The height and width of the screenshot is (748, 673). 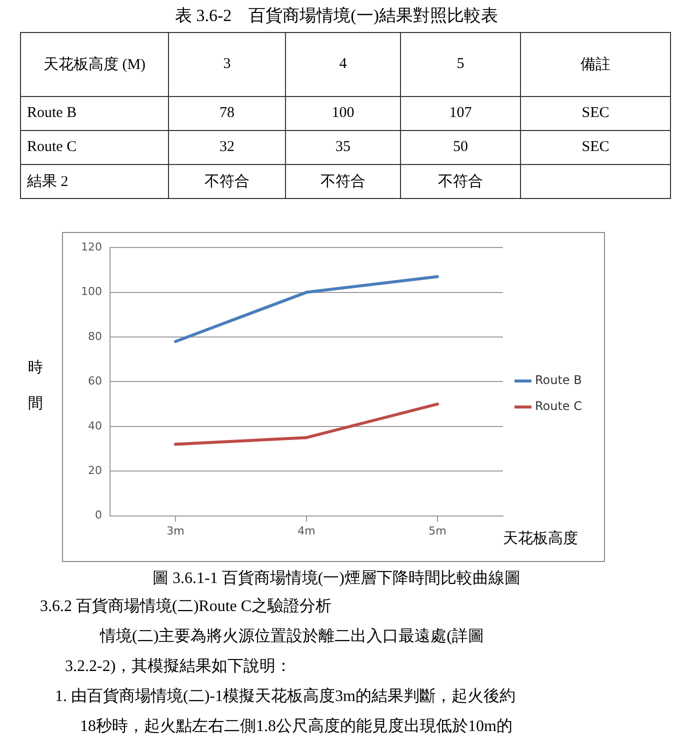 What do you see at coordinates (186, 606) in the screenshot?
I see `text: 3.6.2 百貨商場情境(二)Route C之驗證分析` at bounding box center [186, 606].